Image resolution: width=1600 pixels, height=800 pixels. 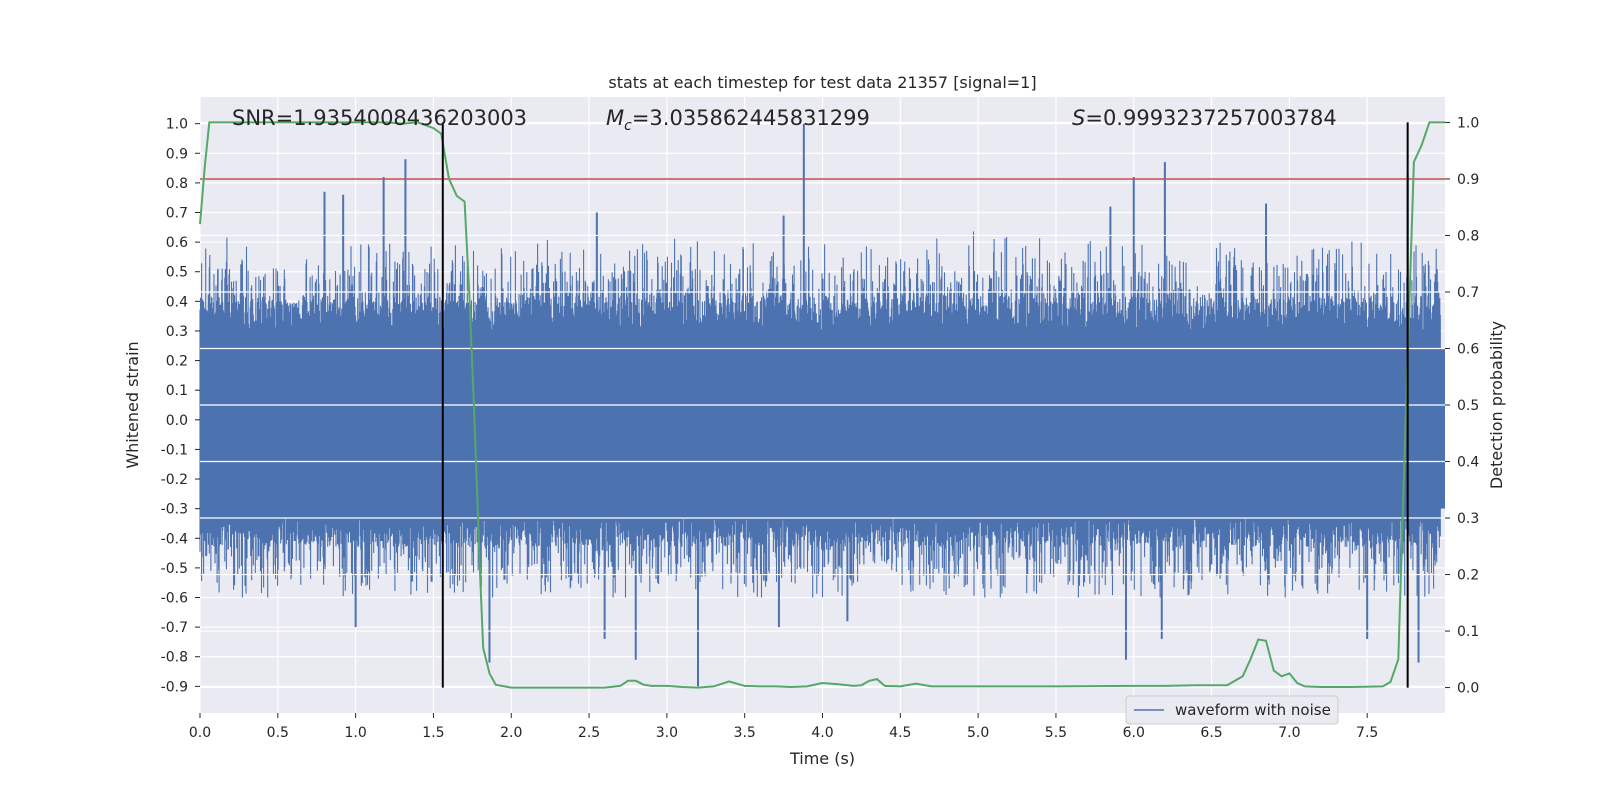 I want to click on x-tick-label: 2.5, so click(x=589, y=733).